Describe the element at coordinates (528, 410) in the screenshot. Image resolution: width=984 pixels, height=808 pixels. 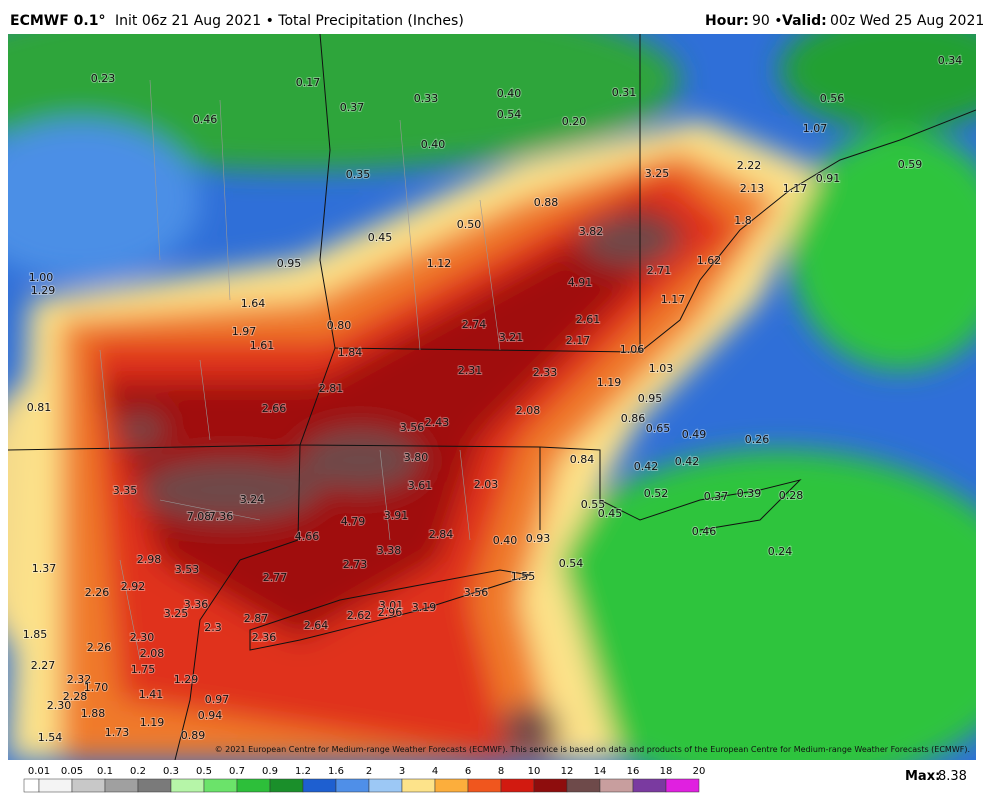
I see `amount-label: 2.08` at that location.